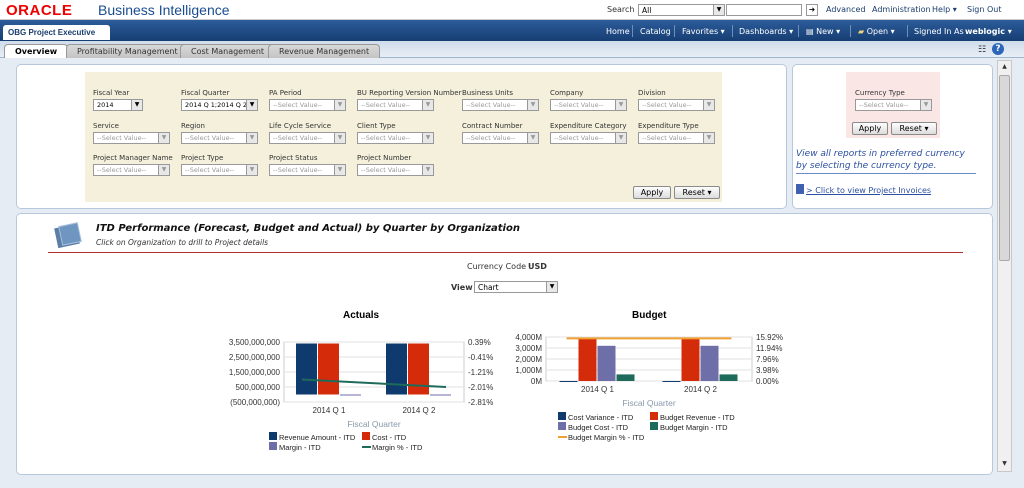  What do you see at coordinates (811, 31) in the screenshot?
I see `new-doc-icon: ▤` at bounding box center [811, 31].